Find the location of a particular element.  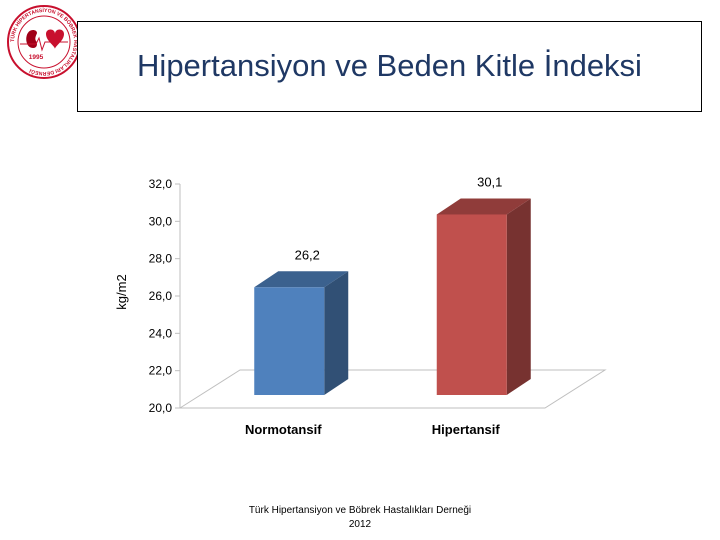

y-tick-label: 22,0 is located at coordinates (161, 371).